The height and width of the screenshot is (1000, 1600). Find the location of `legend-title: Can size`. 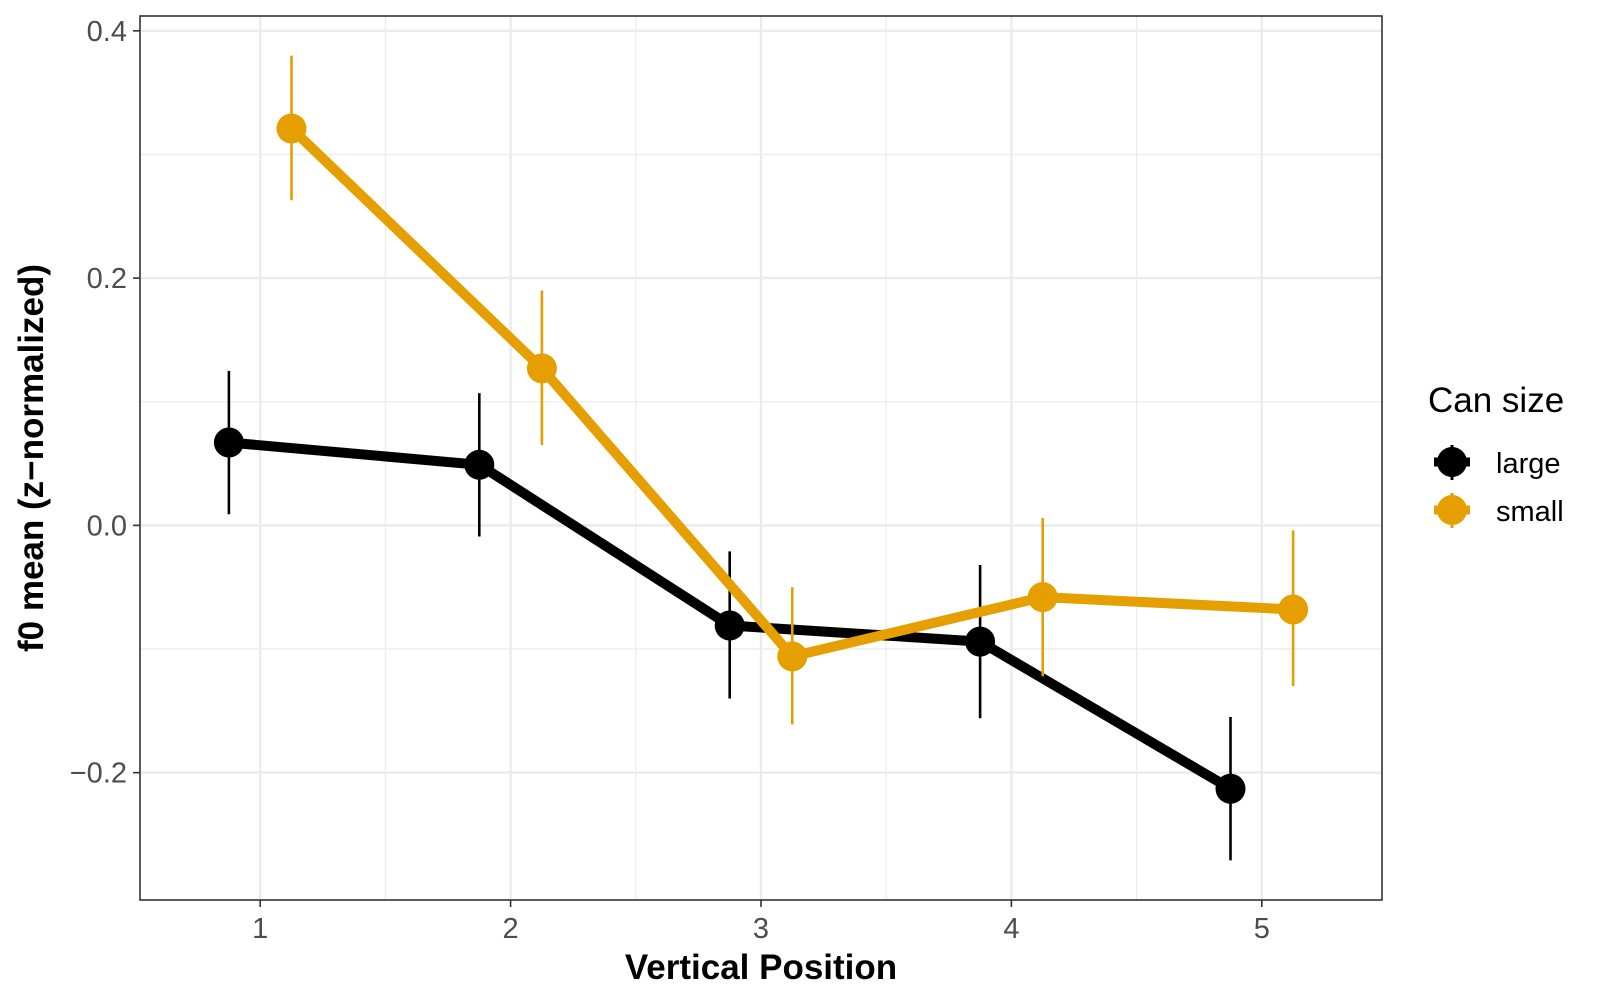

legend-title: Can size is located at coordinates (1496, 400).